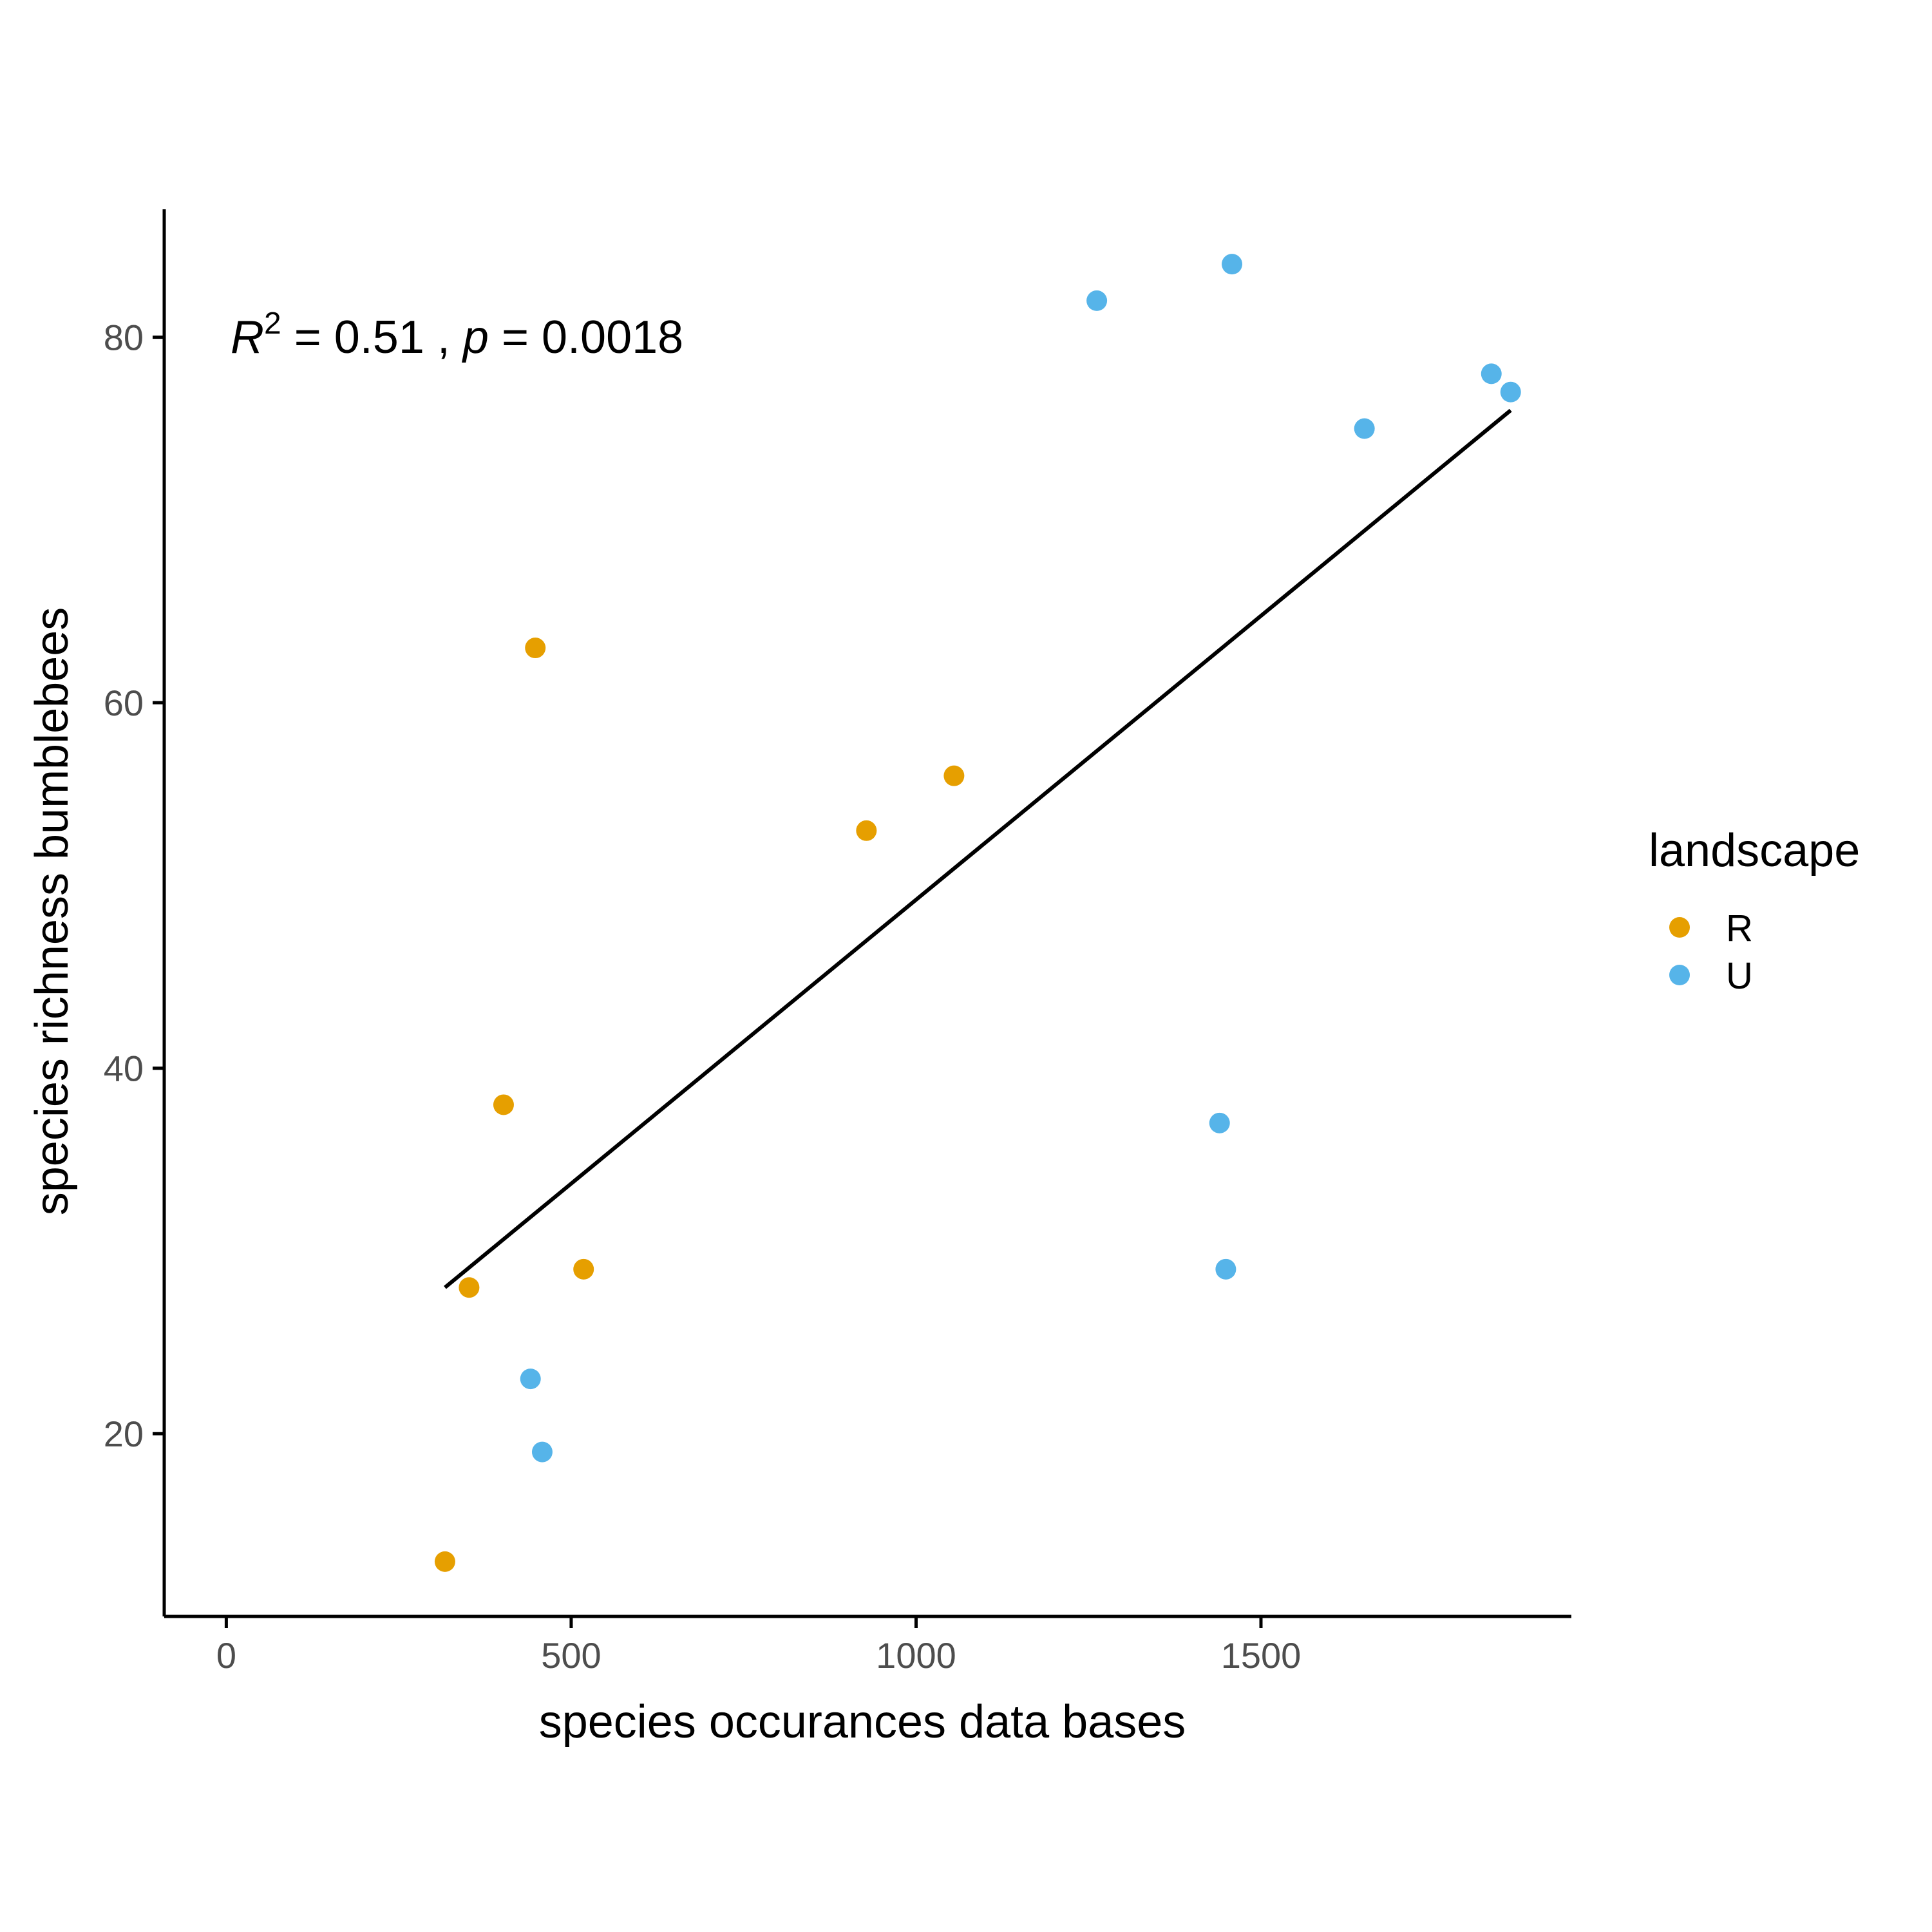 This screenshot has height=1932, width=1932. I want to click on legend-key-u, so click(1679, 975).